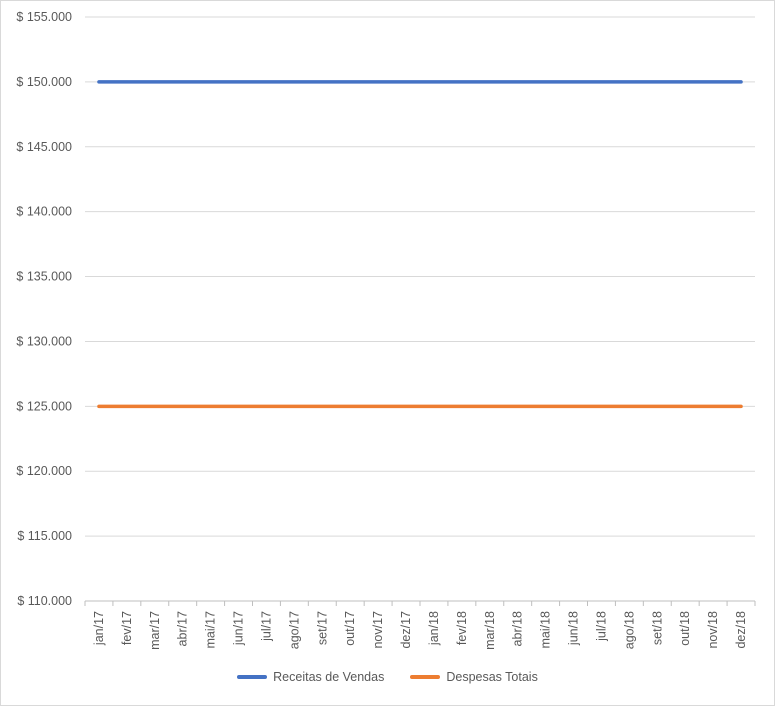 The height and width of the screenshot is (706, 775). What do you see at coordinates (657, 628) in the screenshot?
I see `x-tick-label: set/18` at bounding box center [657, 628].